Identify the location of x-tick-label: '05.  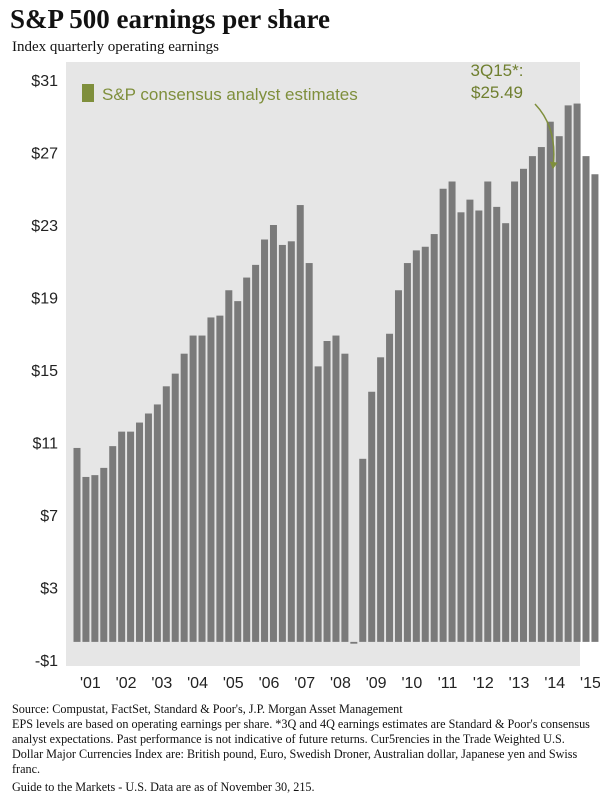
(233, 683).